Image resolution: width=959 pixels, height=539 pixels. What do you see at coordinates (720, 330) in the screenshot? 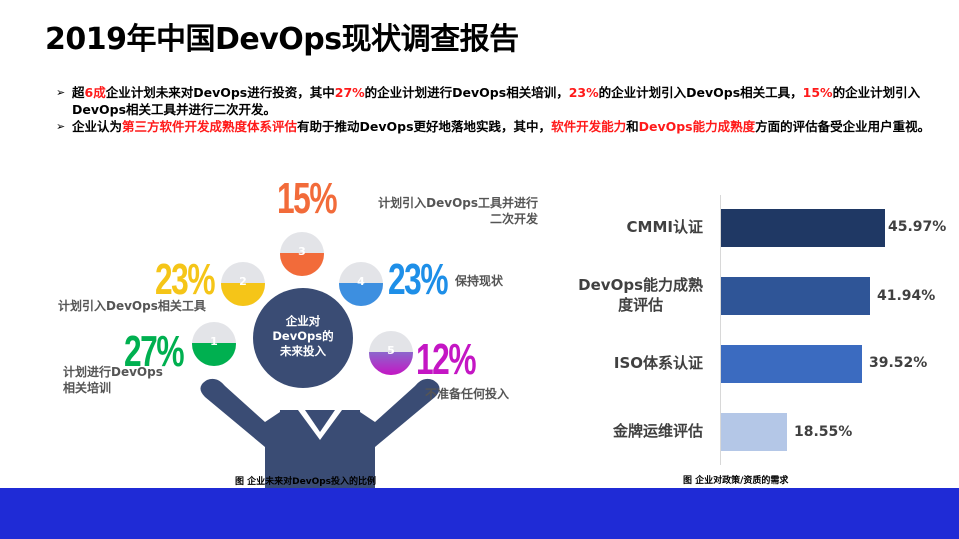
I see `chart-axis` at bounding box center [720, 330].